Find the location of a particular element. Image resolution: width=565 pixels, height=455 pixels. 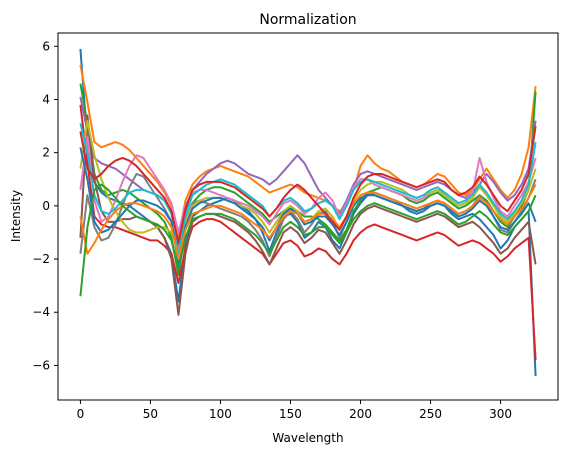

x-tick-label: 250 is located at coordinates (430, 414).